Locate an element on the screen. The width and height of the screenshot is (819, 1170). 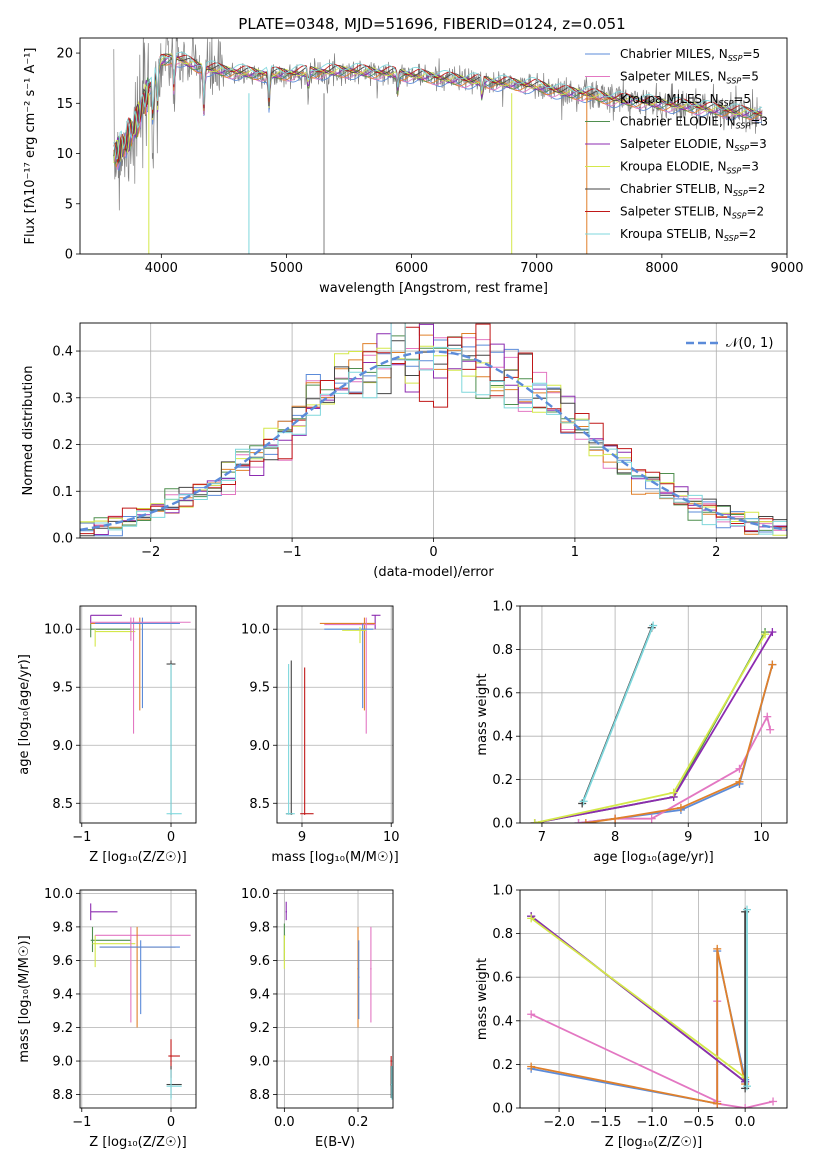
y-tick-label: 0 is located at coordinates (69, 255).